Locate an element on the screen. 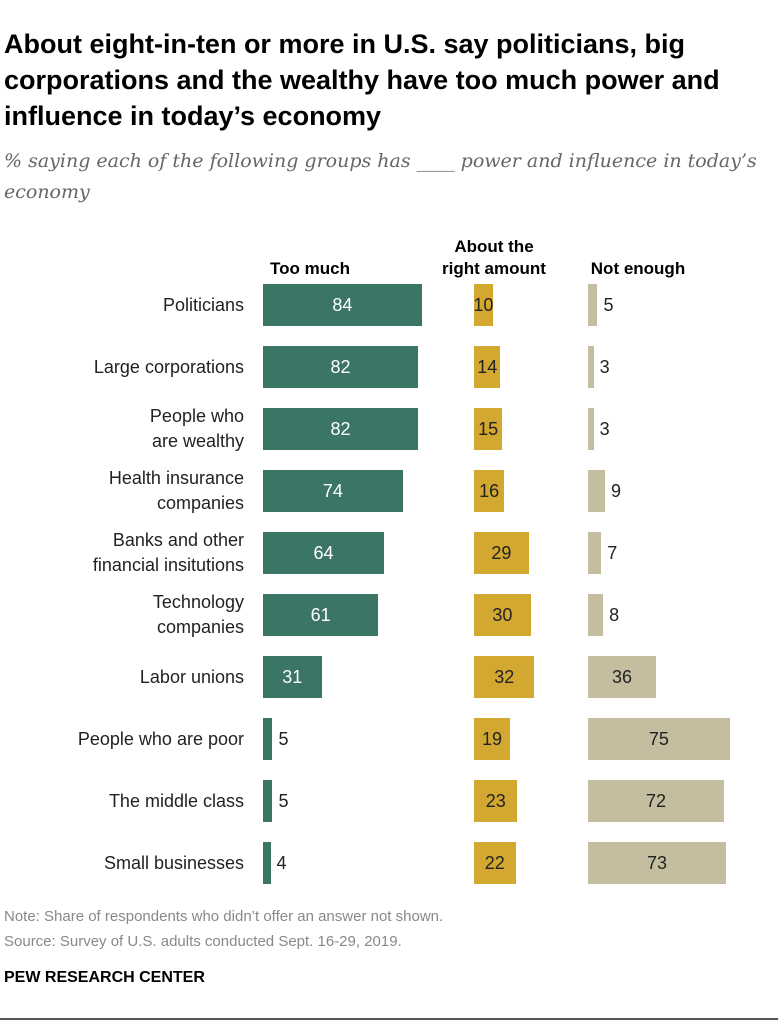 The height and width of the screenshot is (1023, 778). data-label: 23 is located at coordinates (495, 801).